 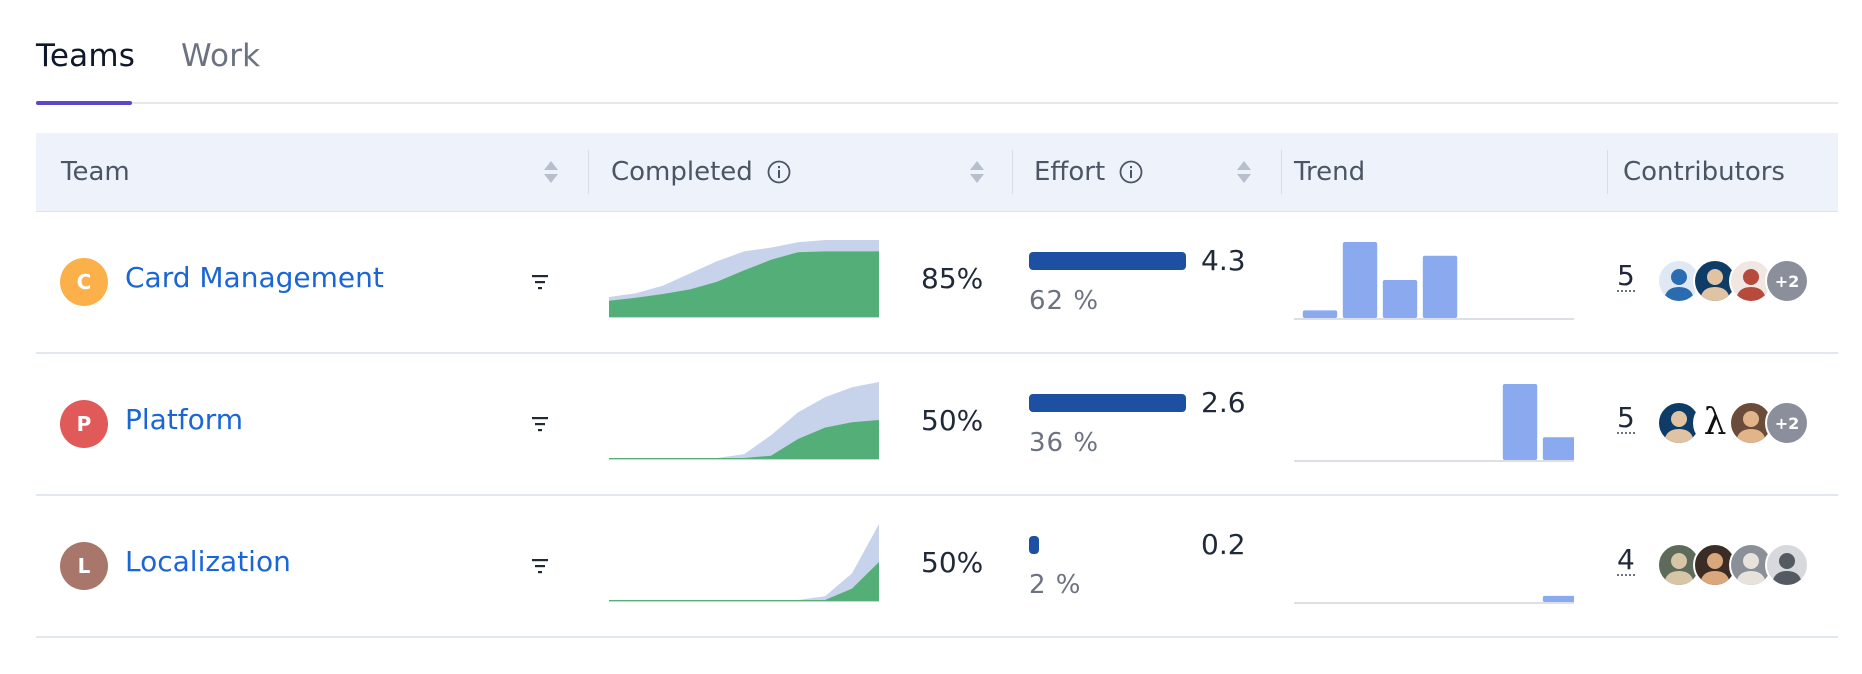 I want to click on effort-percent: 36 %, so click(x=1064, y=443).